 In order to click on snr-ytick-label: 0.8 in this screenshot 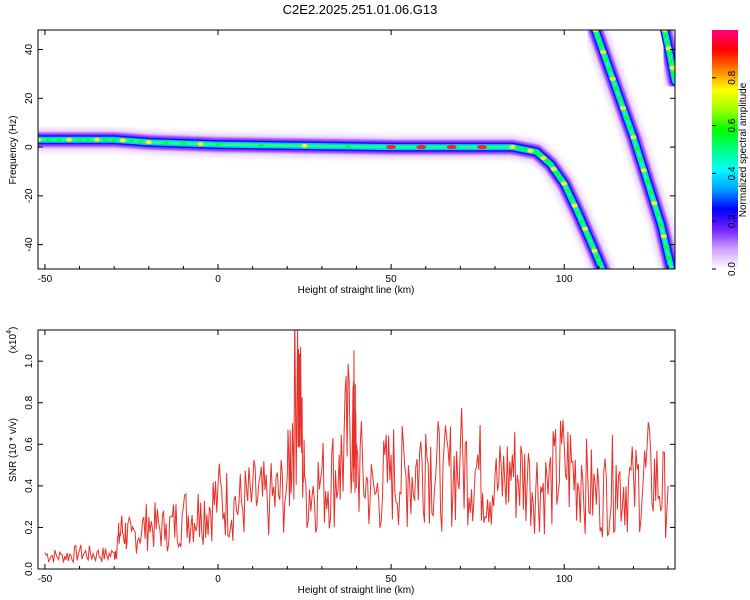, I will do `click(29, 402)`.